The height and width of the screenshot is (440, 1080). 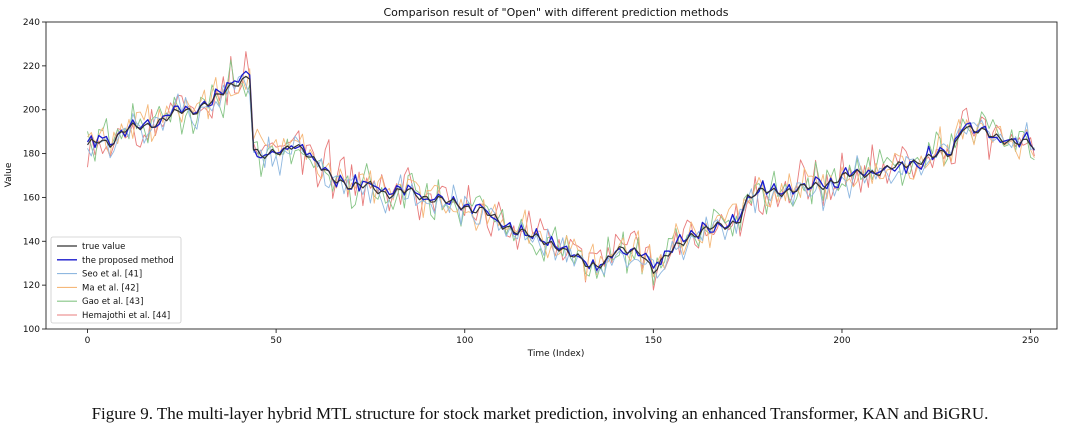 I want to click on x-tick-label: 100, so click(x=464, y=341).